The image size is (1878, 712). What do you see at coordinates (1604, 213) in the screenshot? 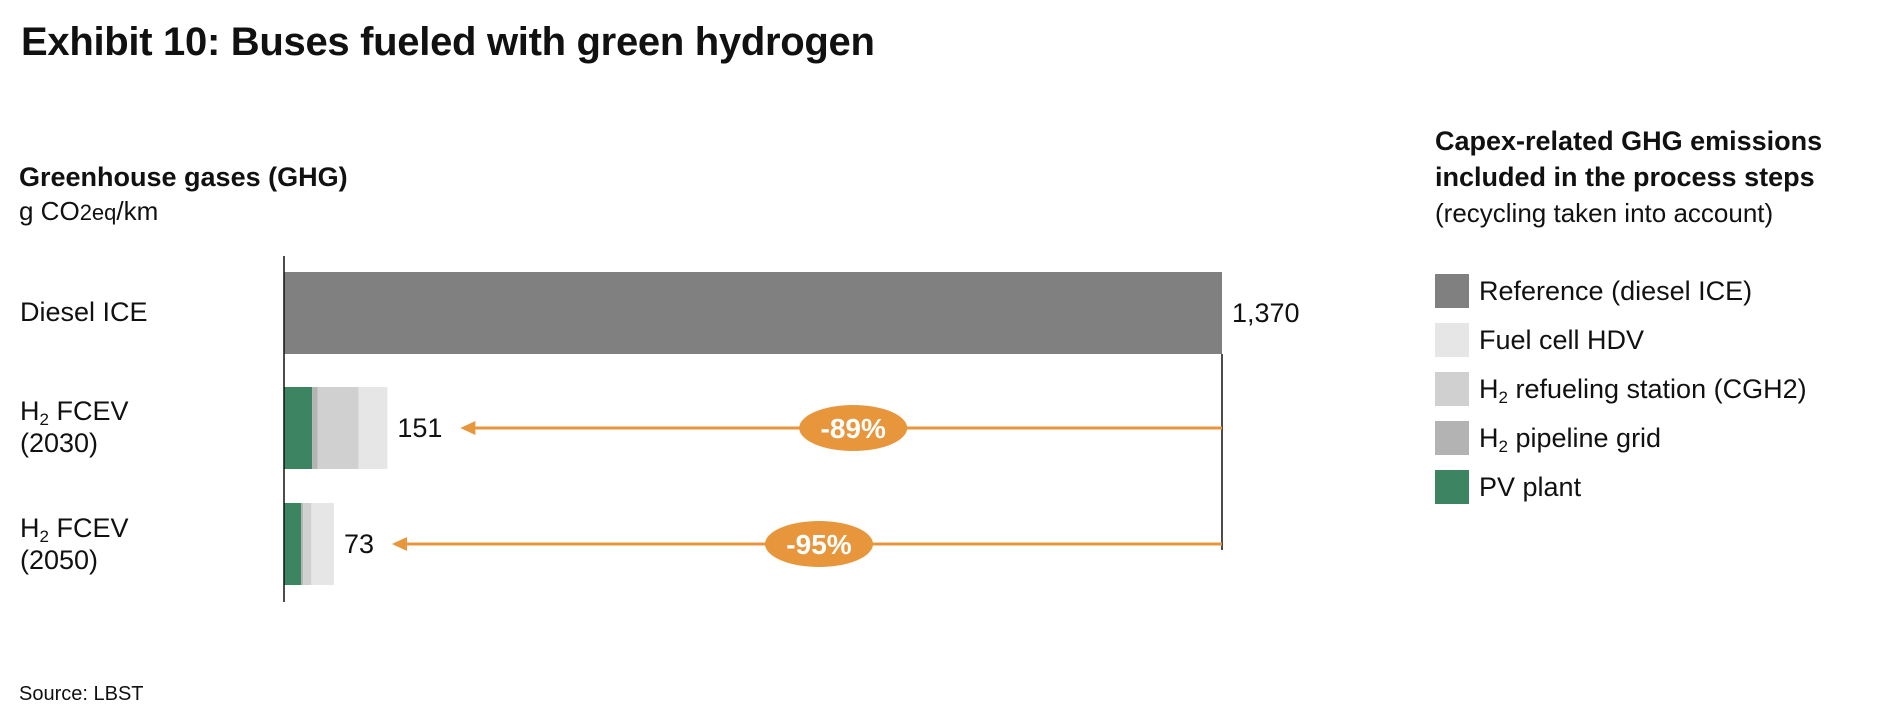
I see `legend-note: (recycling taken into account)` at bounding box center [1604, 213].